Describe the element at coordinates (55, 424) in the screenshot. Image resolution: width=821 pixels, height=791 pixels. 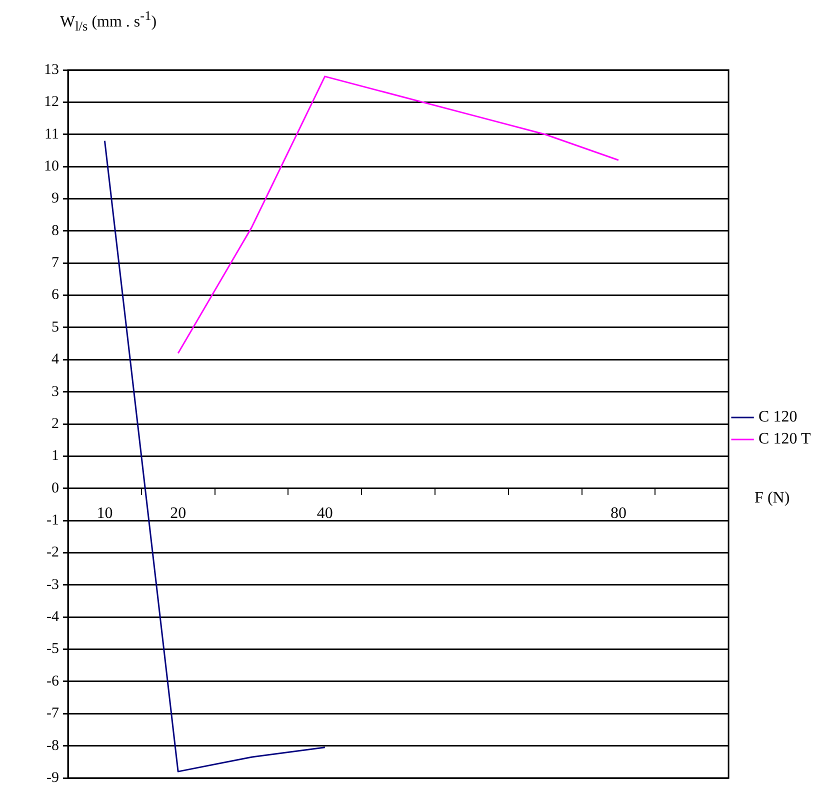
I see `y-tick-label: 2` at that location.